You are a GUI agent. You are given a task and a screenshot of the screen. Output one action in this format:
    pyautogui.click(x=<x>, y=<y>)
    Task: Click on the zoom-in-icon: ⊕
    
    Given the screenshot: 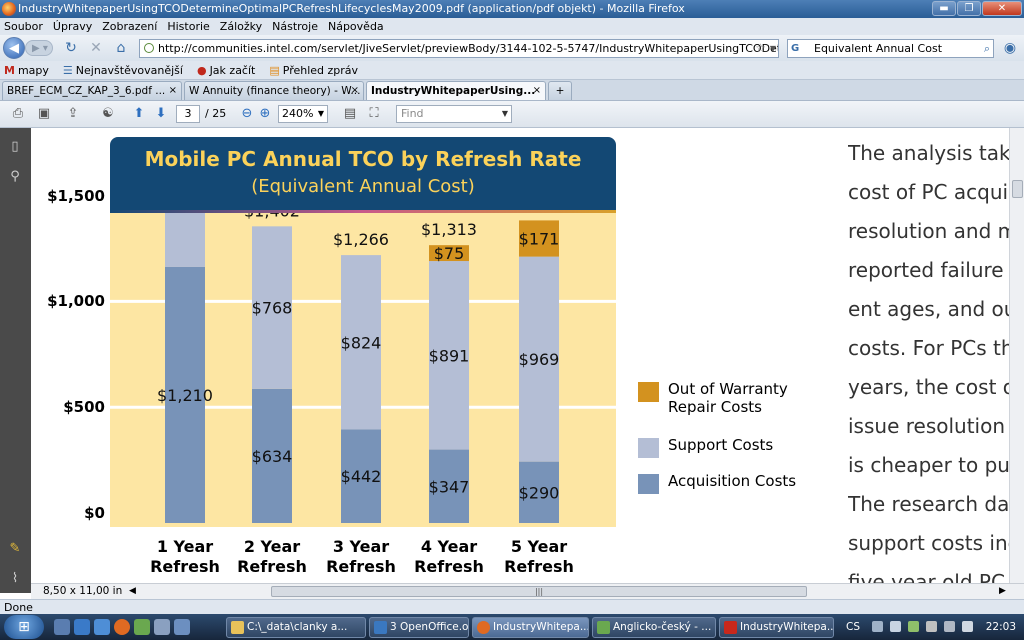 What is the action you would take?
    pyautogui.click(x=265, y=113)
    